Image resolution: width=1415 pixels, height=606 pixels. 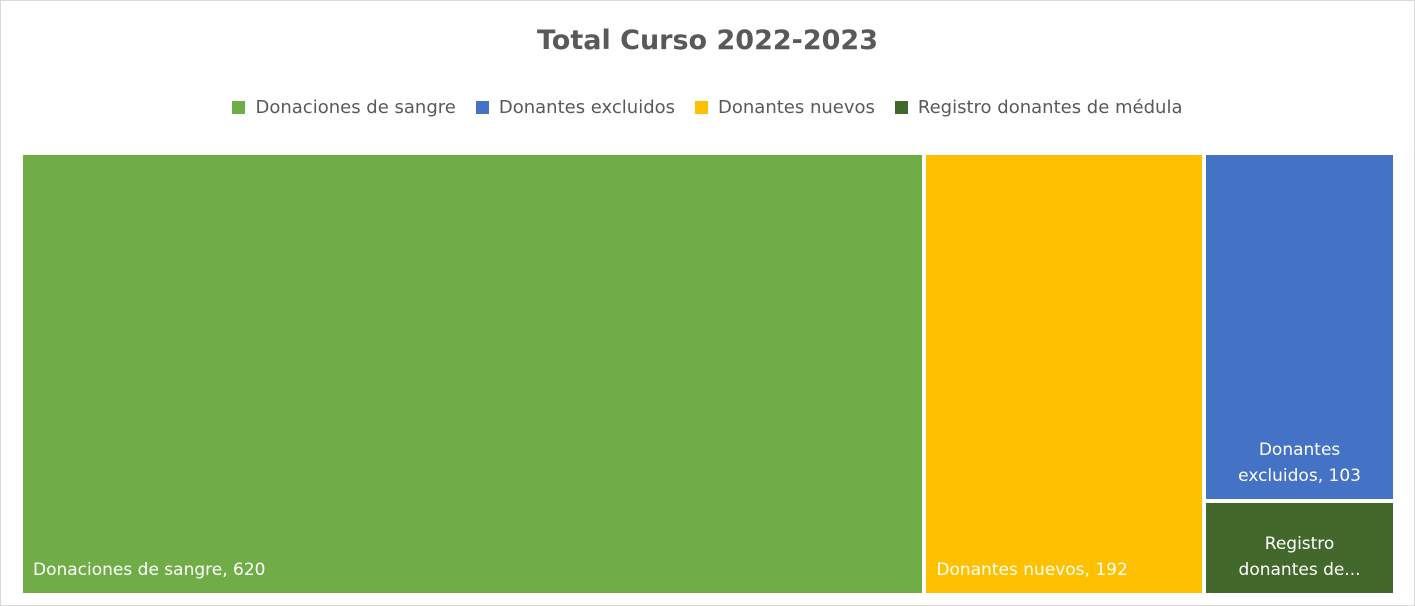 I want to click on data-label: Donantes excluidos, 103, so click(x=1299, y=462).